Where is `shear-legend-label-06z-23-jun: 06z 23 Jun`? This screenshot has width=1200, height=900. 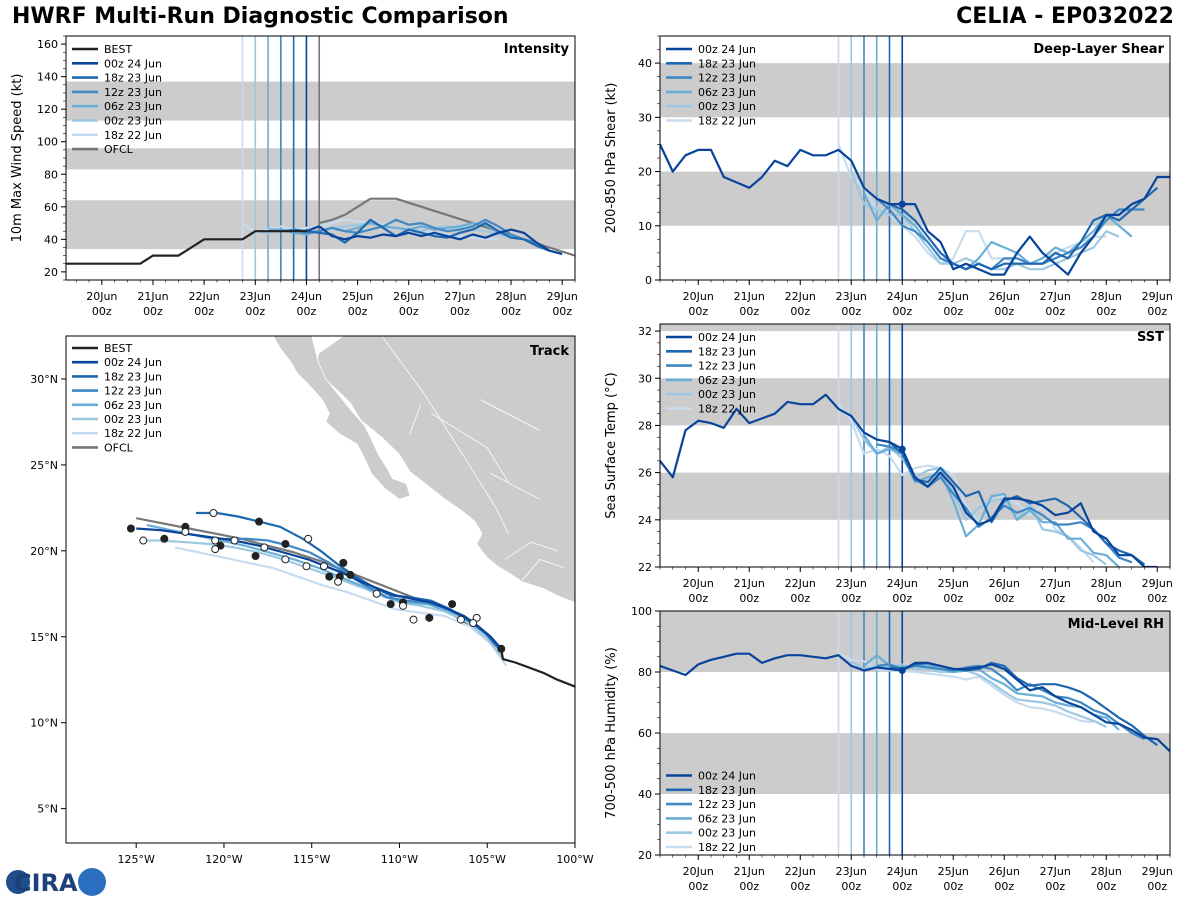 shear-legend-label-06z-23-jun: 06z 23 Jun is located at coordinates (727, 92).